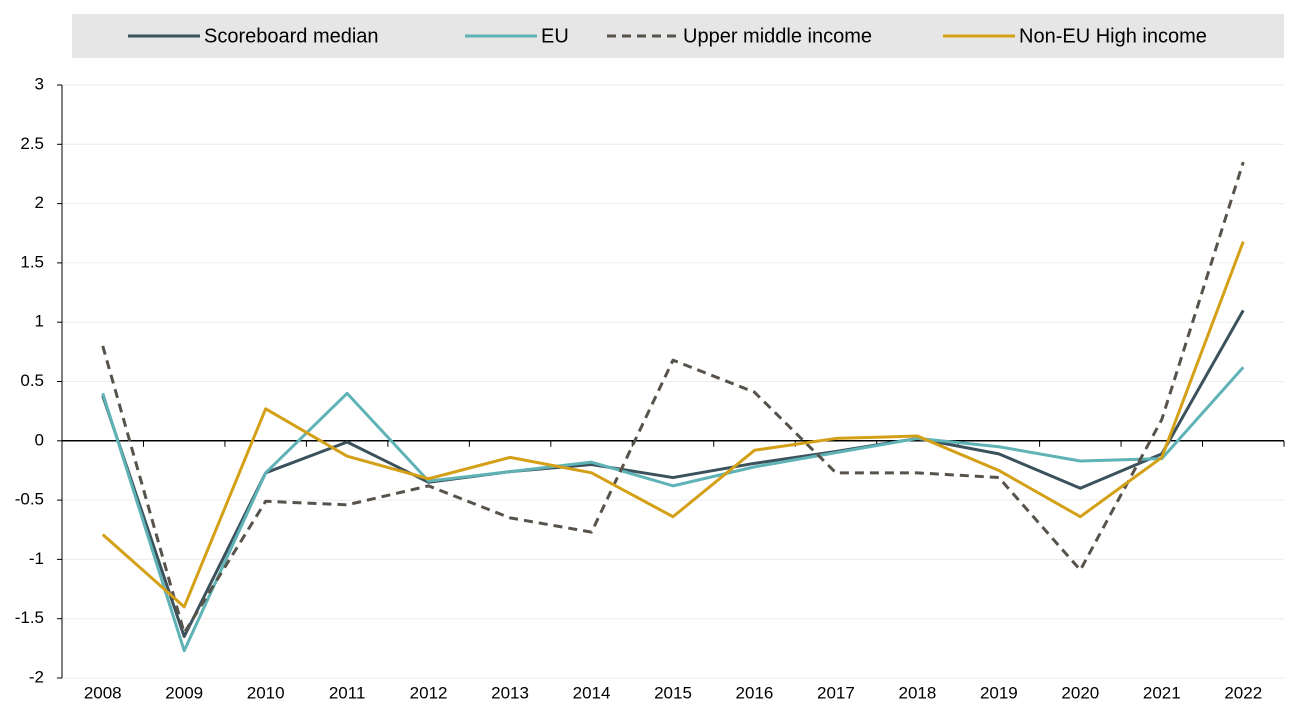  I want to click on legend-label: Upper middle income, so click(777, 36).